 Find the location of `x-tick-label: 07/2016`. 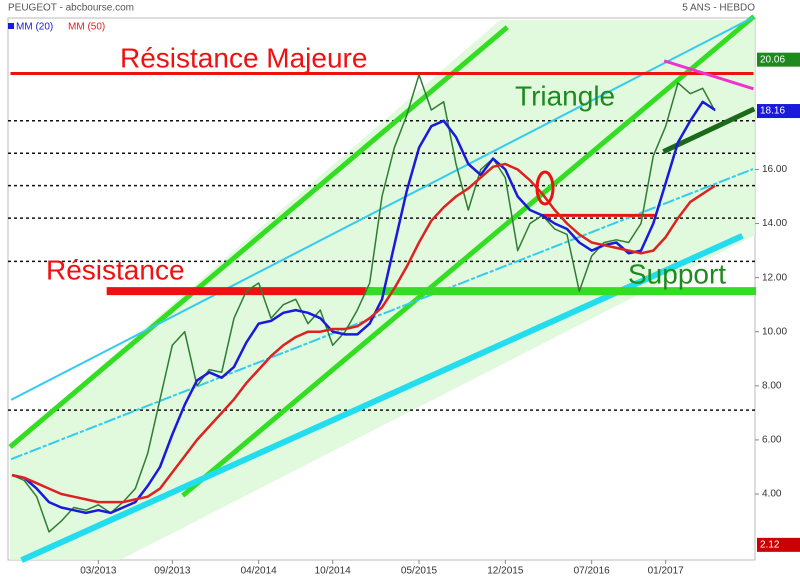

x-tick-label: 07/2016 is located at coordinates (592, 571).